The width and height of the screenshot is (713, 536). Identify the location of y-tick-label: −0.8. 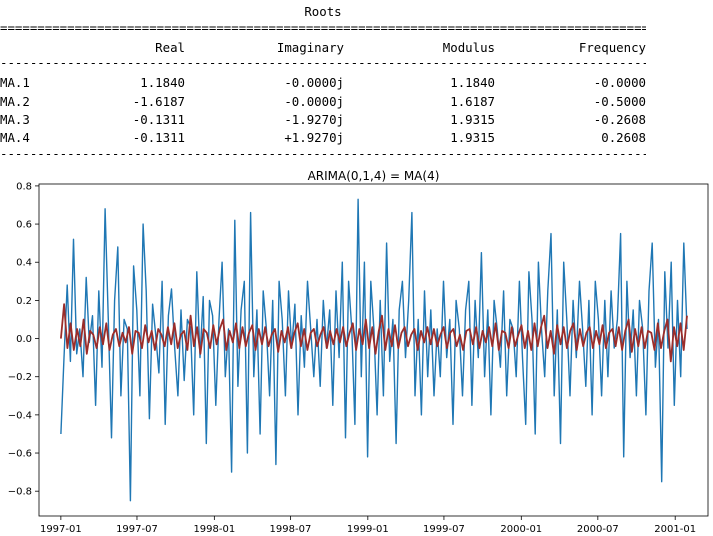
(20, 492).